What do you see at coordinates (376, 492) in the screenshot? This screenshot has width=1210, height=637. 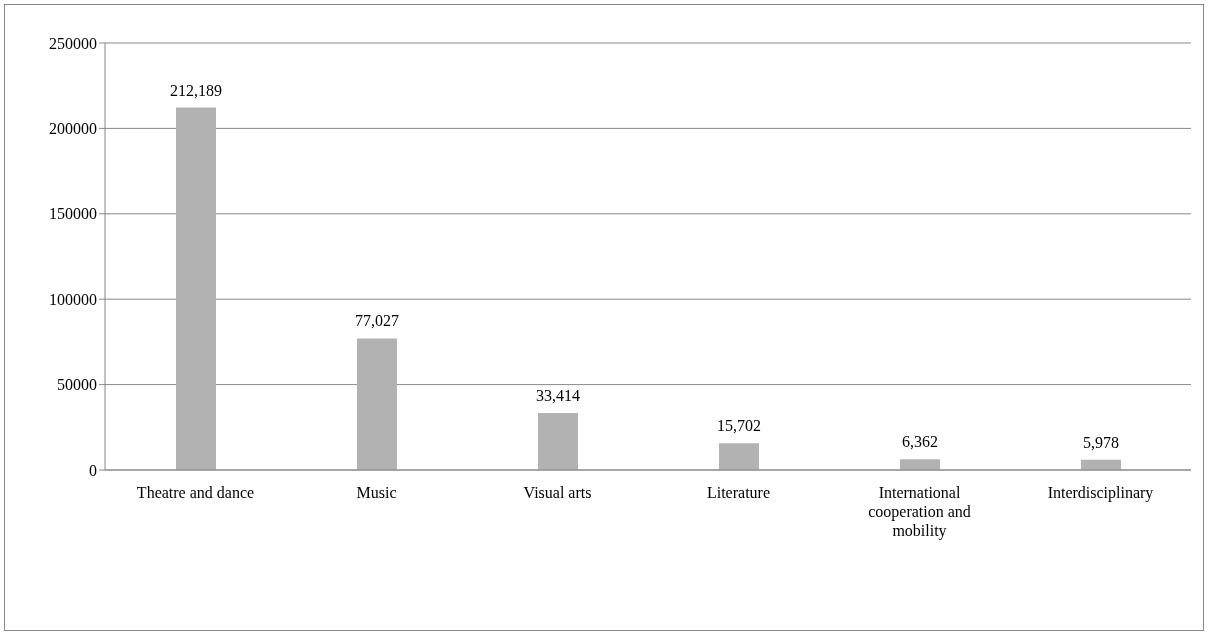 I see `x-tick-label: Music` at bounding box center [376, 492].